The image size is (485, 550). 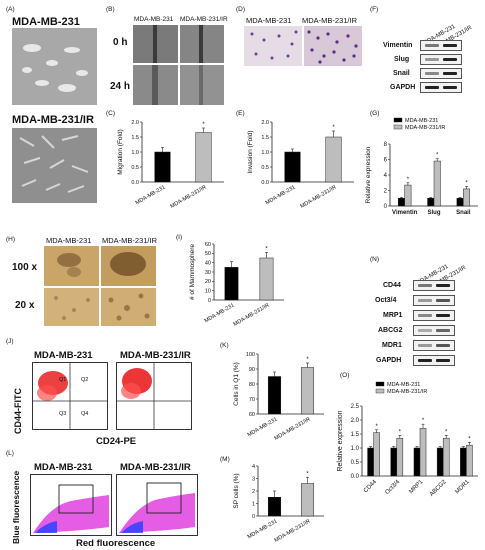 I want to click on panel-n-row-gapdh: GAPDH, so click(x=389, y=360).